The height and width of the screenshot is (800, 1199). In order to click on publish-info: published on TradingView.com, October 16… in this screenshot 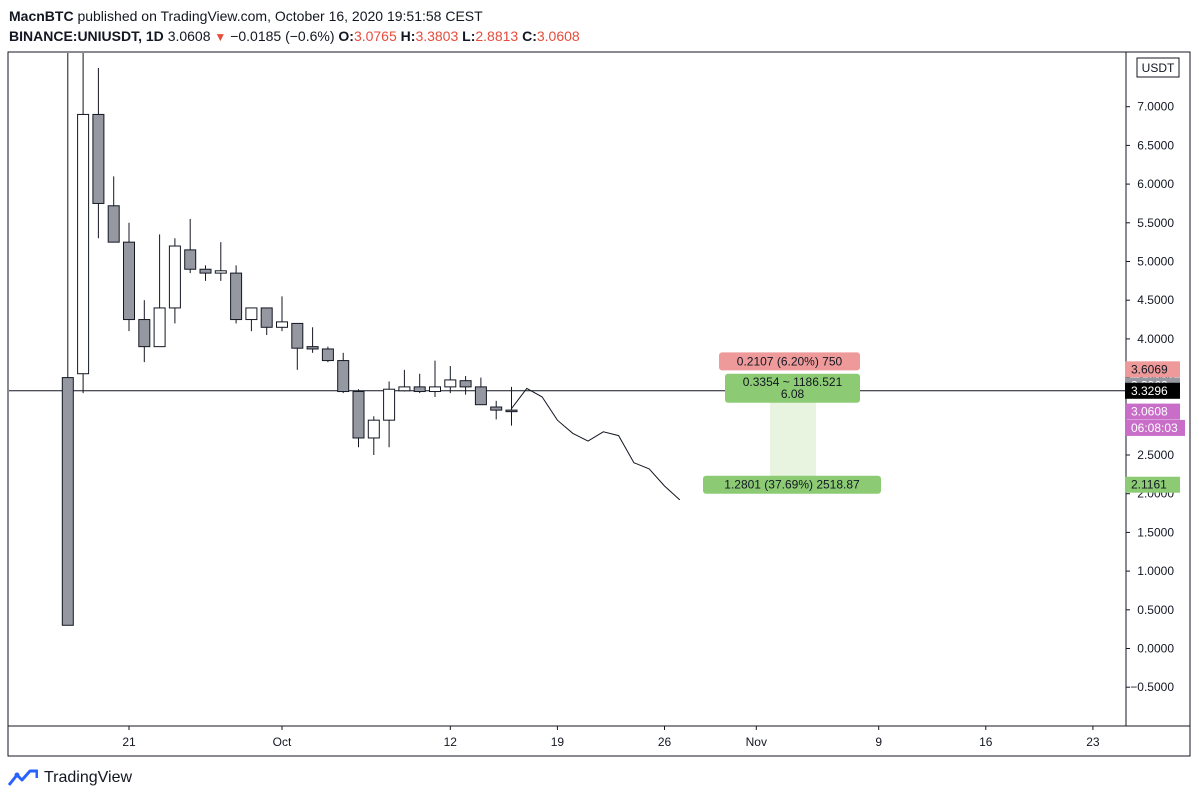, I will do `click(280, 16)`.